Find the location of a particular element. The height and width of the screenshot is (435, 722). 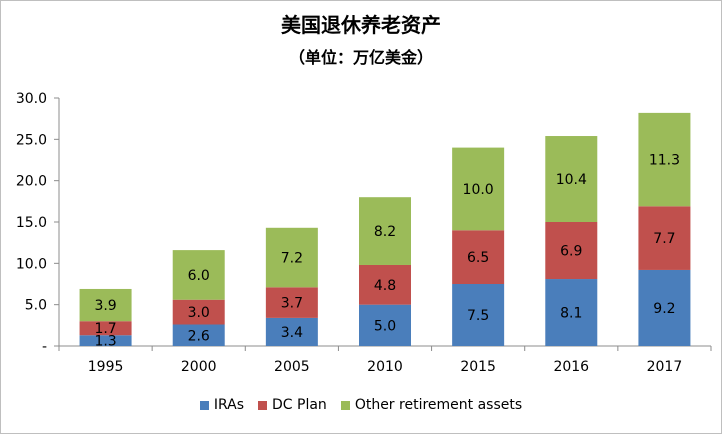

y-tick-label: 5.0 is located at coordinates (36, 306).